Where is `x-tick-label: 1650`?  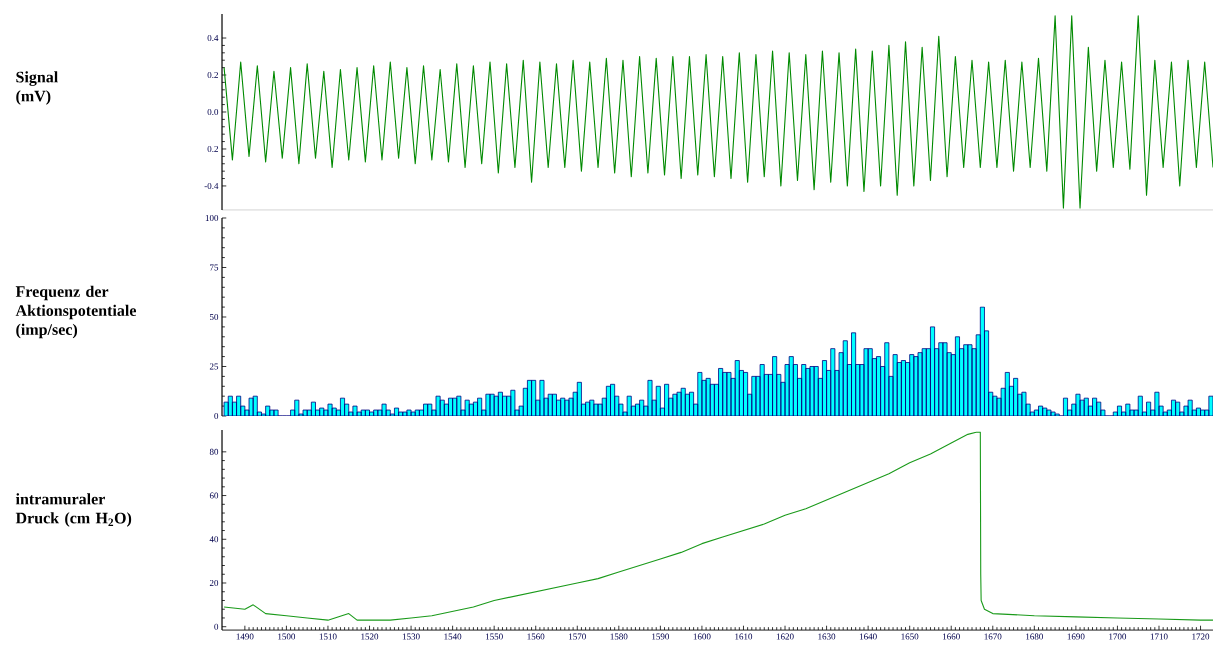 x-tick-label: 1650 is located at coordinates (910, 636).